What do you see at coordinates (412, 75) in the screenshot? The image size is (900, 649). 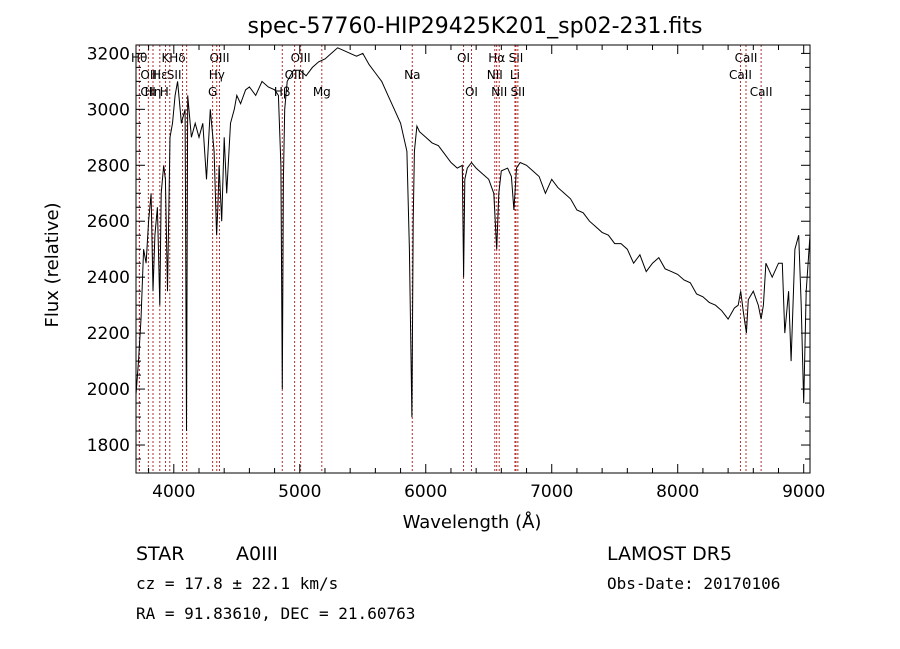 I see `line-marker-label: Na` at bounding box center [412, 75].